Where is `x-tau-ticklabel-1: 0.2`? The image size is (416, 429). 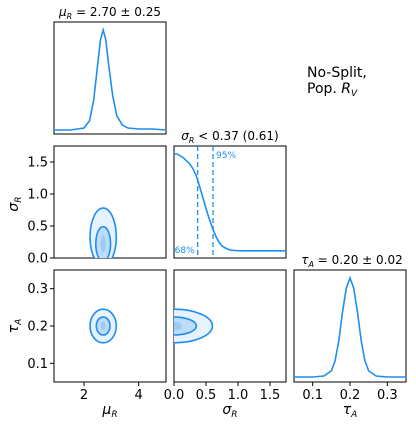 x-tau-ticklabel-1: 0.2 is located at coordinates (350, 395).